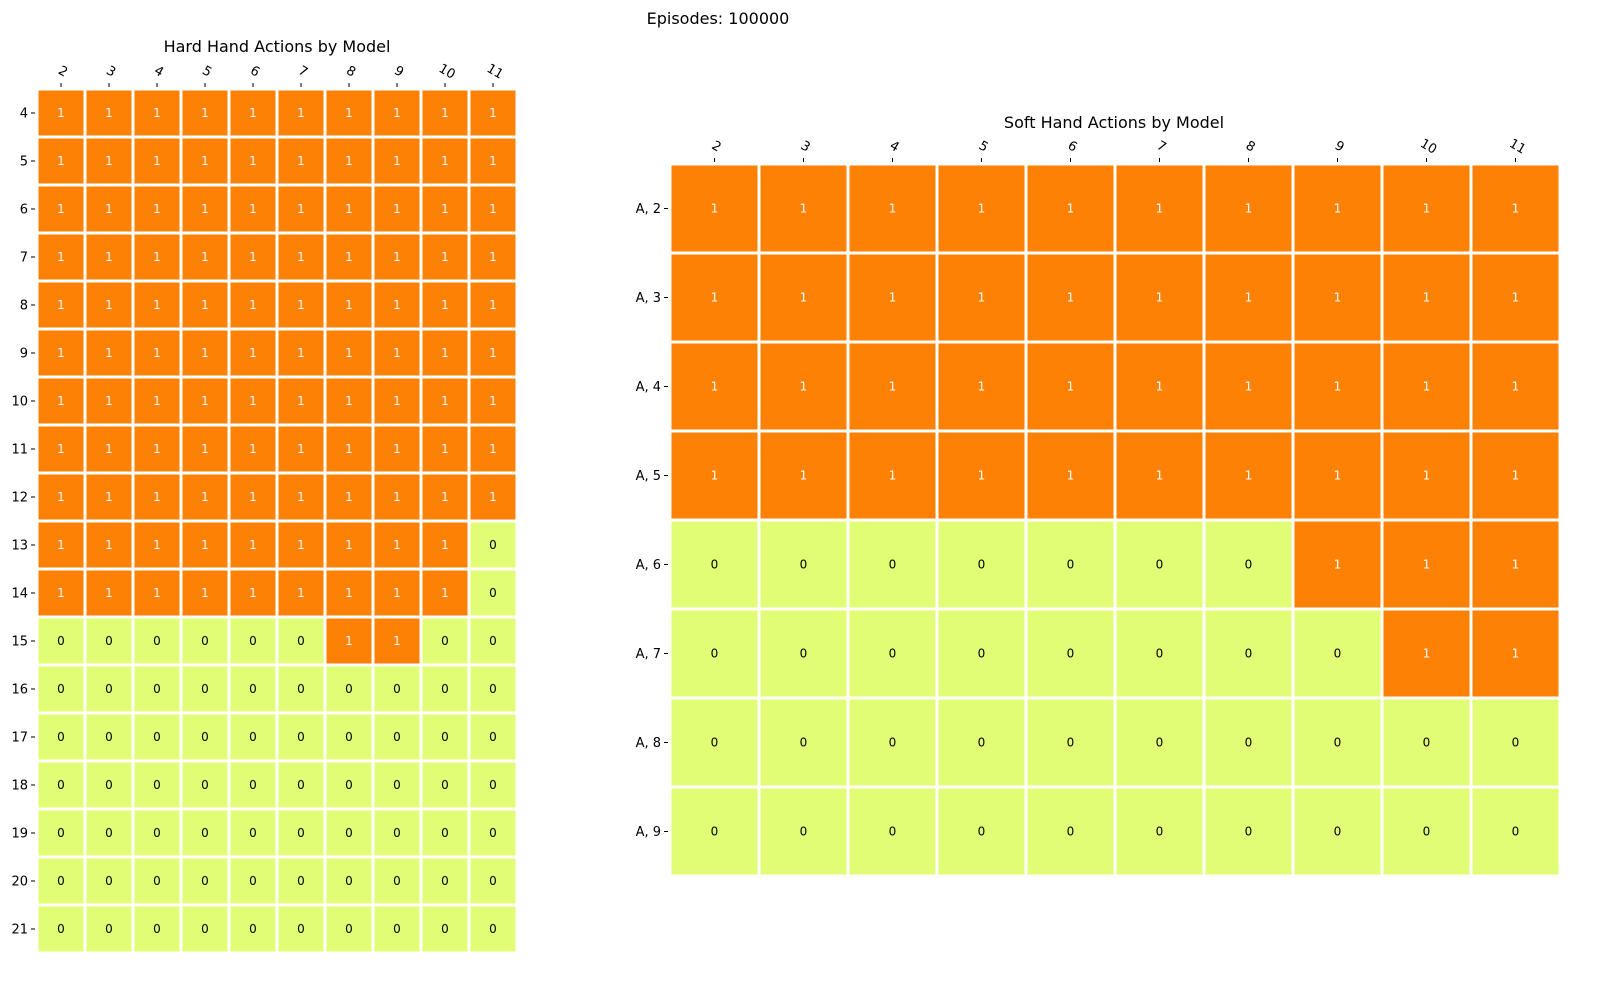 The width and height of the screenshot is (1607, 985). What do you see at coordinates (19, 834) in the screenshot?
I see `hard-y-tick-label: 19` at bounding box center [19, 834].